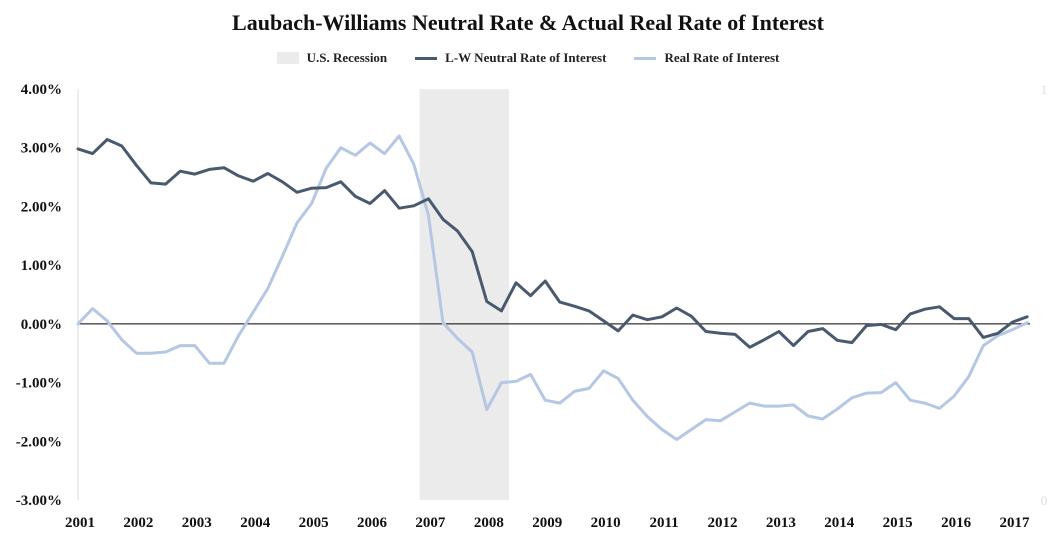  What do you see at coordinates (41, 207) in the screenshot?
I see `y-tick-label: 2.00%` at bounding box center [41, 207].